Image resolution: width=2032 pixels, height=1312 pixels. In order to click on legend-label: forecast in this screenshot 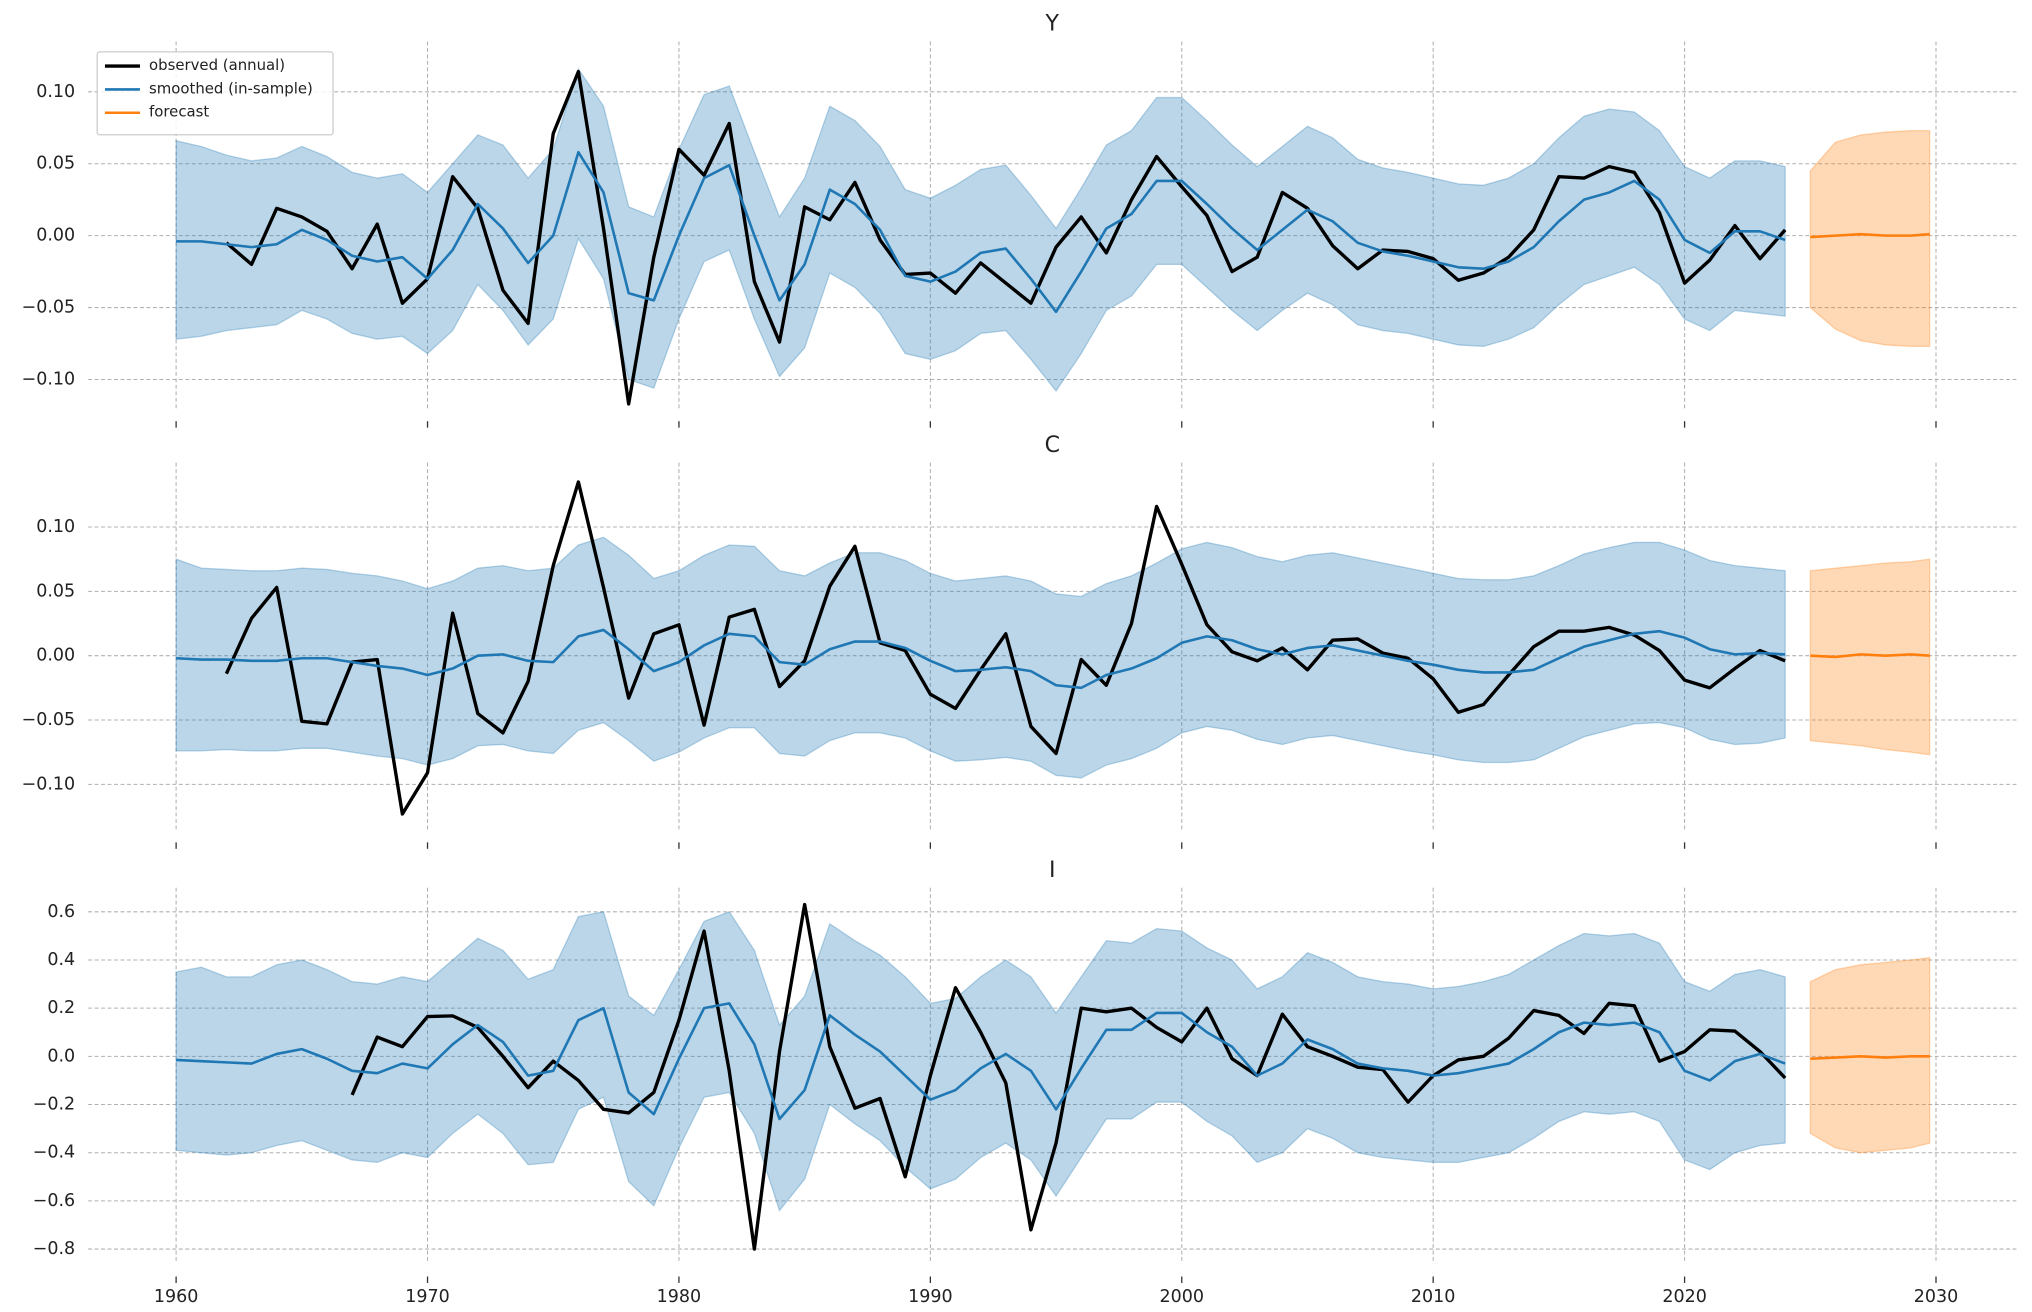, I will do `click(179, 112)`.